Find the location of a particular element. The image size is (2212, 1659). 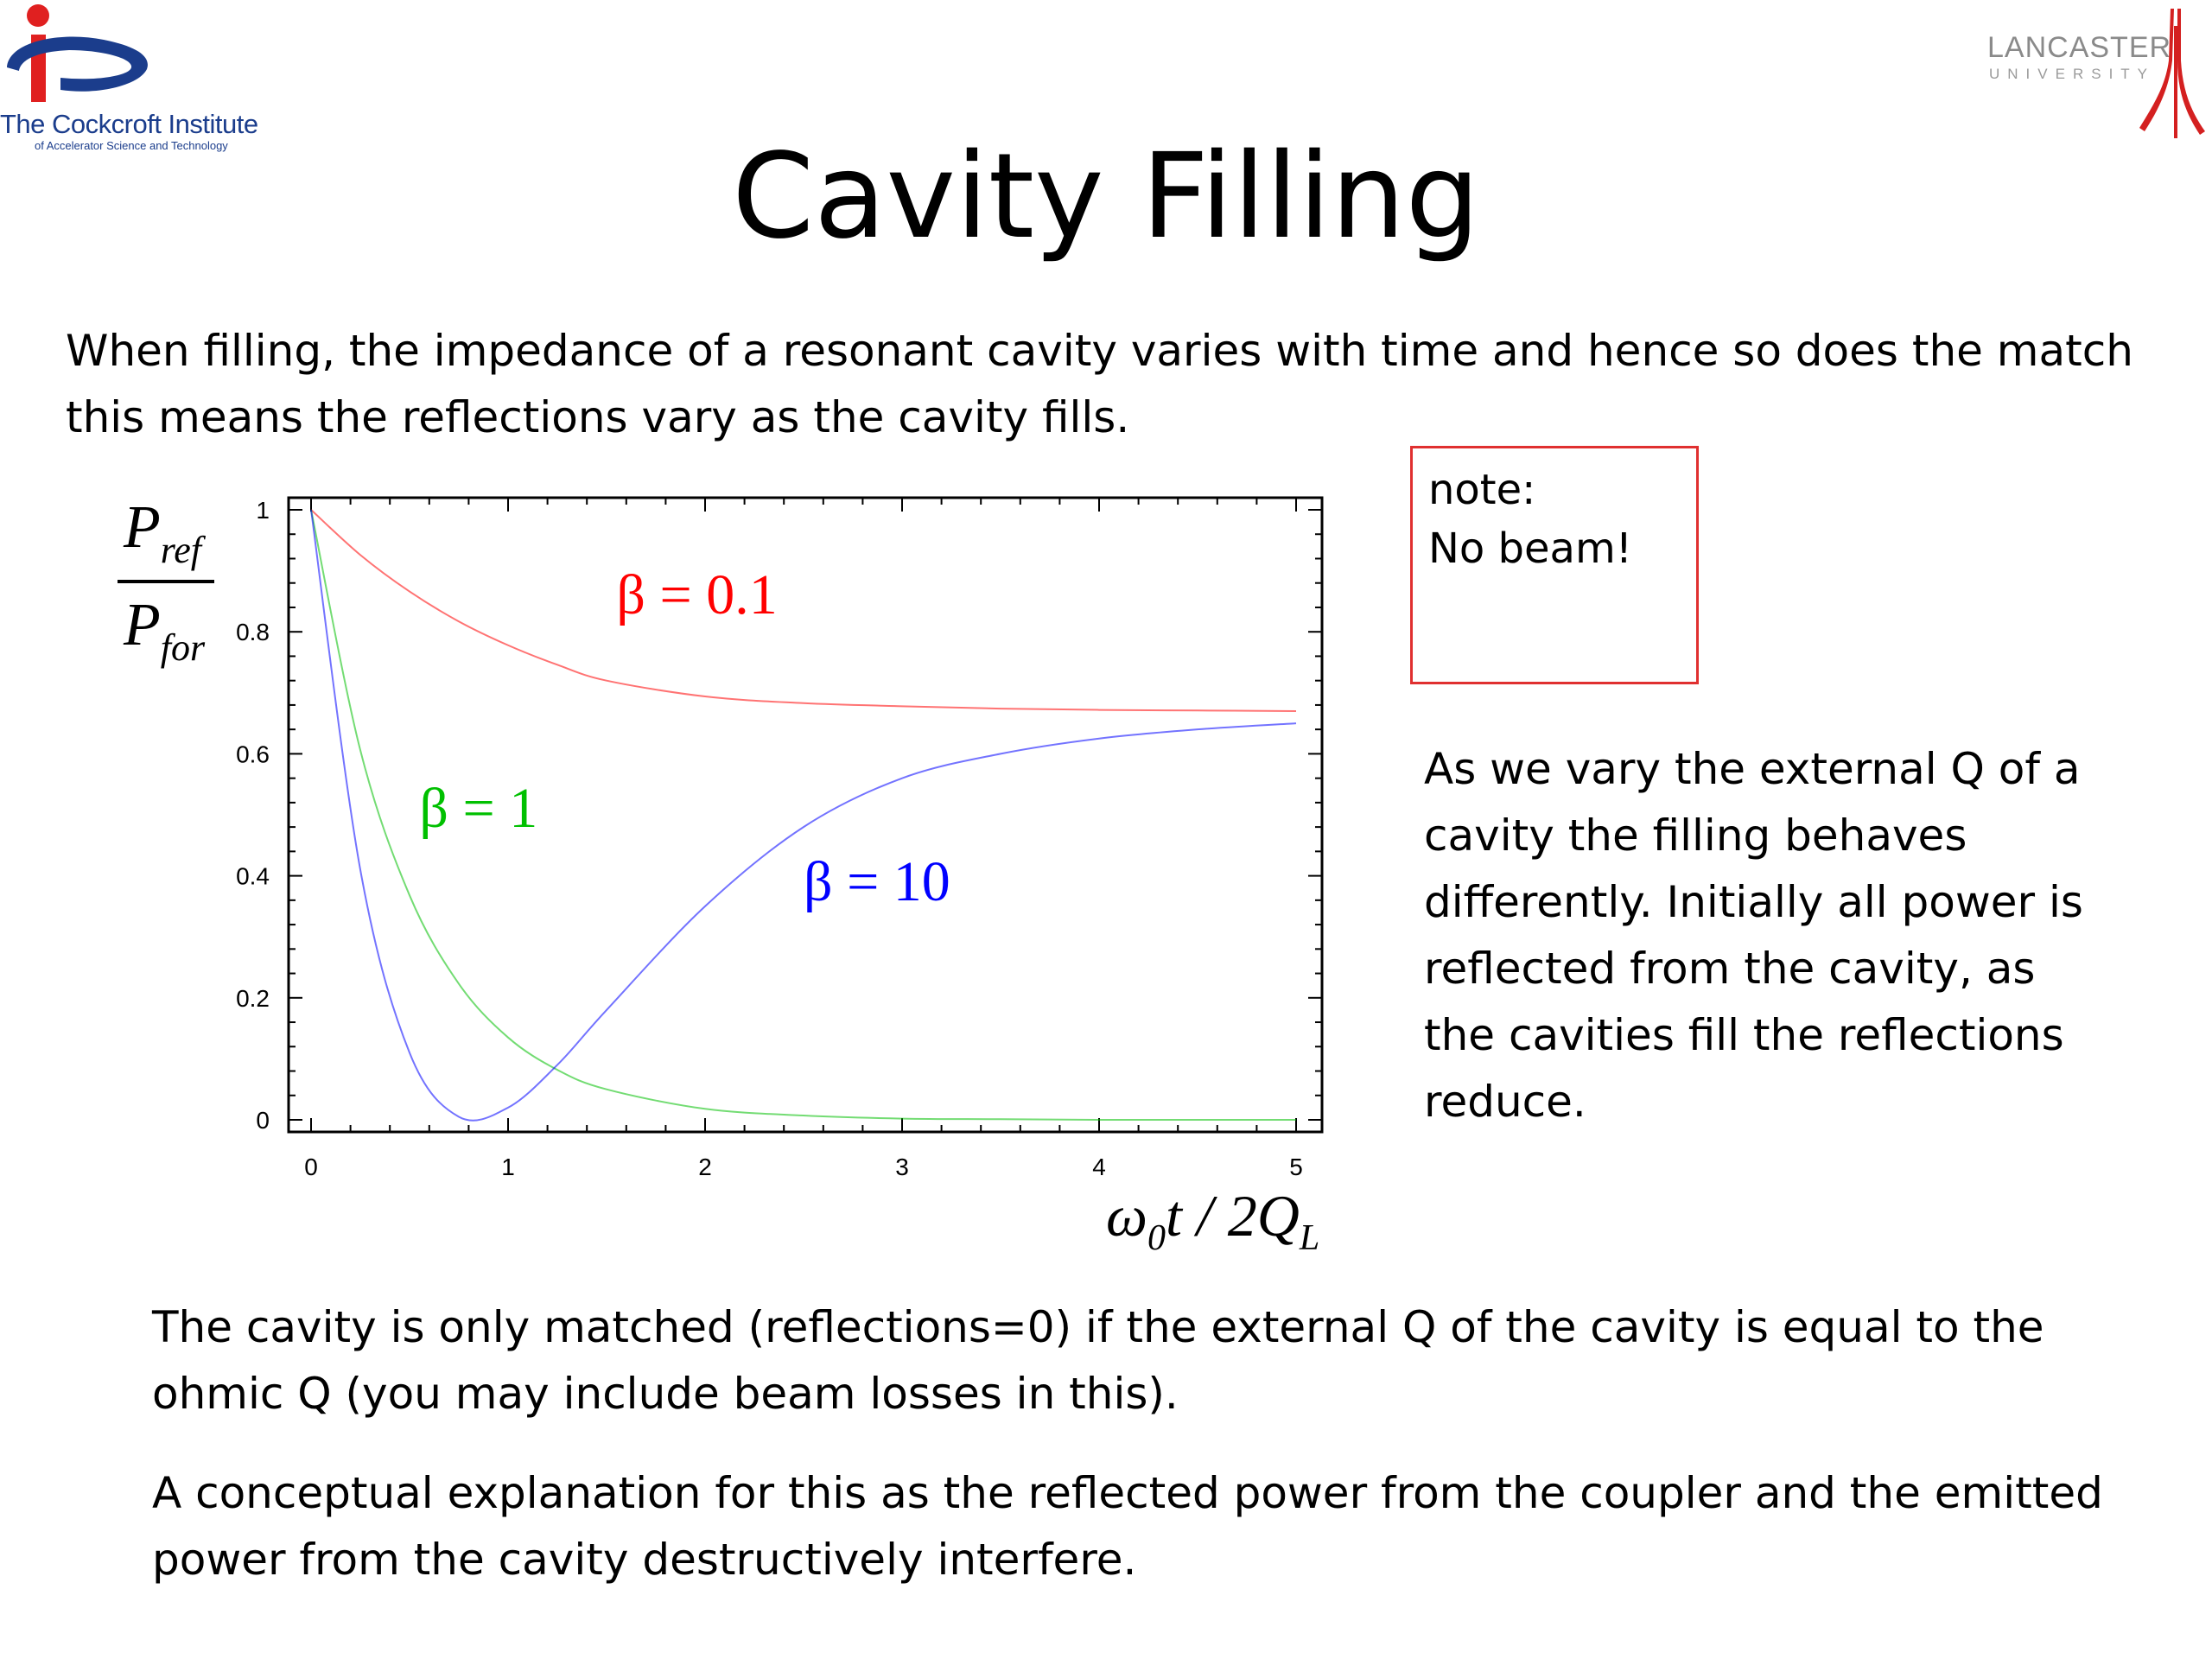

y-tick-label: 0.2 is located at coordinates (253, 998).